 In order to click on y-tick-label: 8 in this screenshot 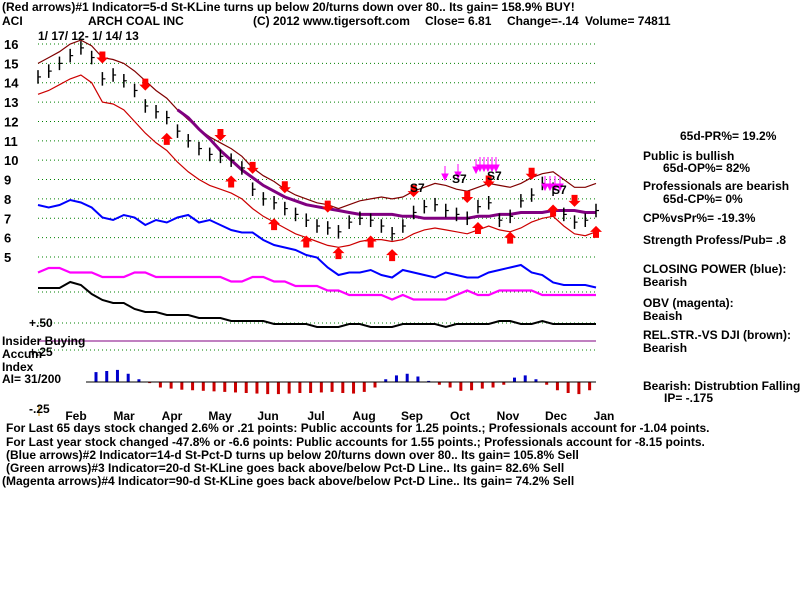, I will do `click(7, 199)`.